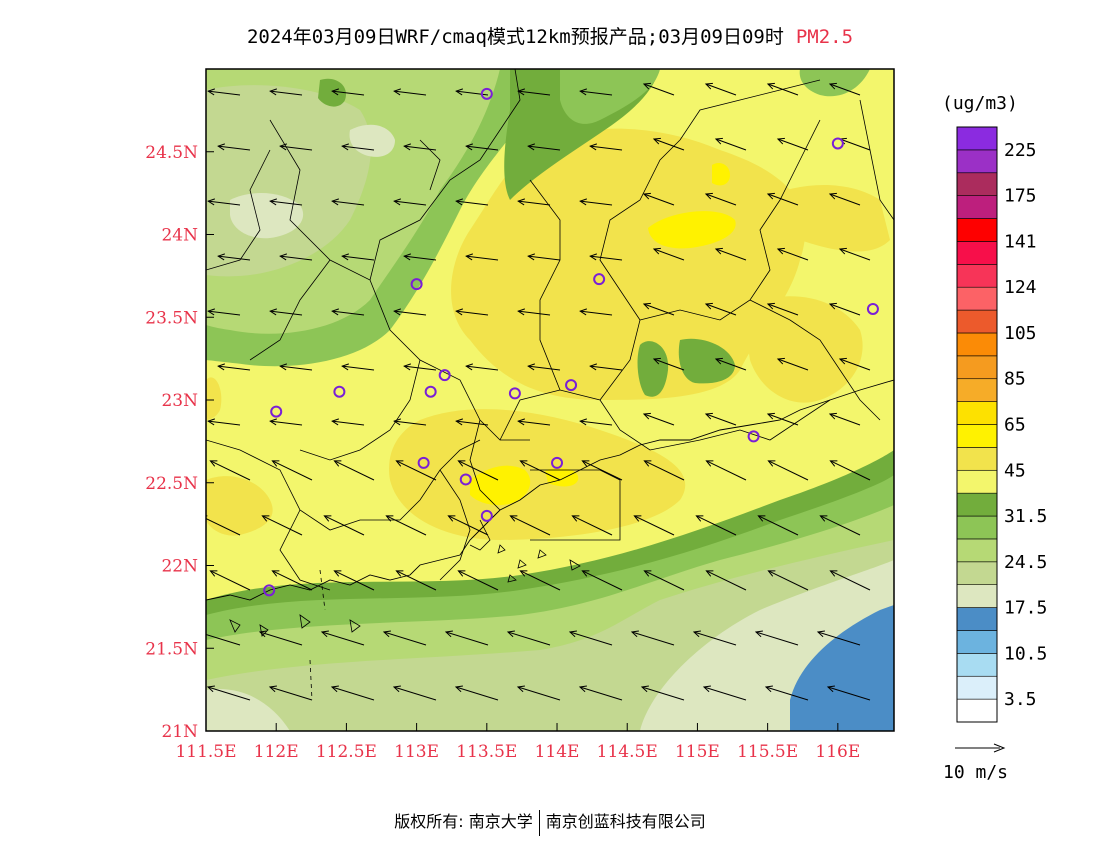 The image size is (1100, 850). What do you see at coordinates (346, 752) in the screenshot?
I see `lon-tick-label: 112.5E` at bounding box center [346, 752].